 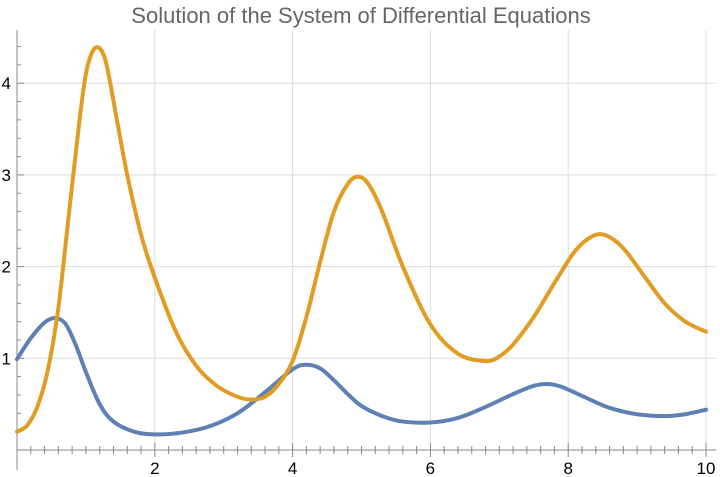 What do you see at coordinates (567, 468) in the screenshot?
I see `x-tick-label: 8` at bounding box center [567, 468].